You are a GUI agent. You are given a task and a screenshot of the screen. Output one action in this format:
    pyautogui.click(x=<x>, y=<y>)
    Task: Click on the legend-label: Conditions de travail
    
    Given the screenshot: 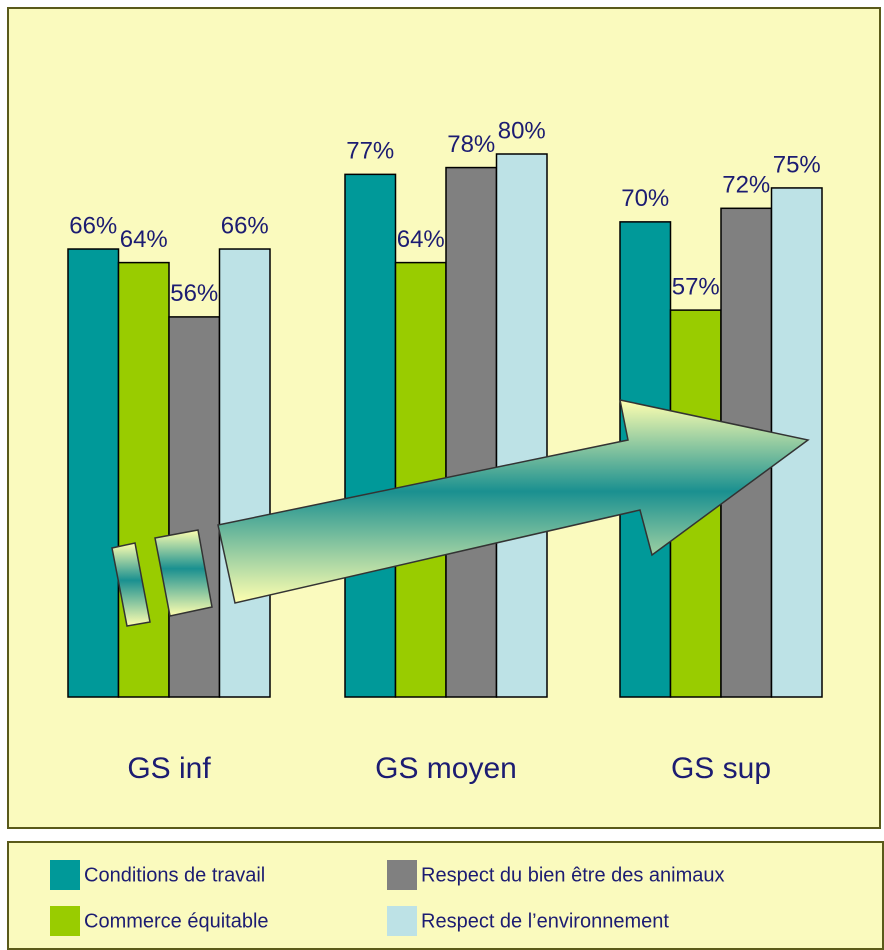 What is the action you would take?
    pyautogui.click(x=174, y=875)
    